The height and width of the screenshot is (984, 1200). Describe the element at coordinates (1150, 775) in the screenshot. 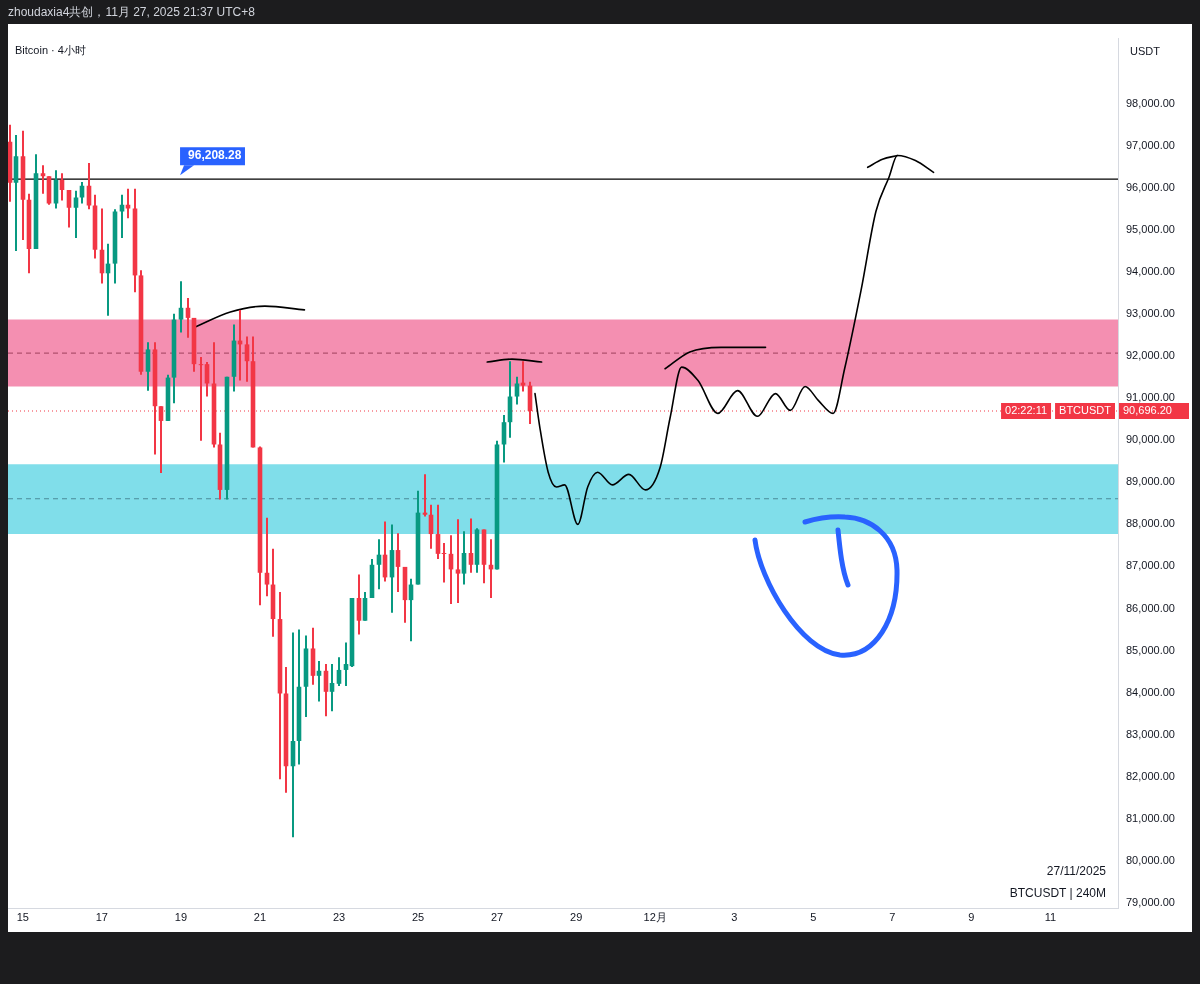

I see `y-tick-label: 82,000.00` at that location.